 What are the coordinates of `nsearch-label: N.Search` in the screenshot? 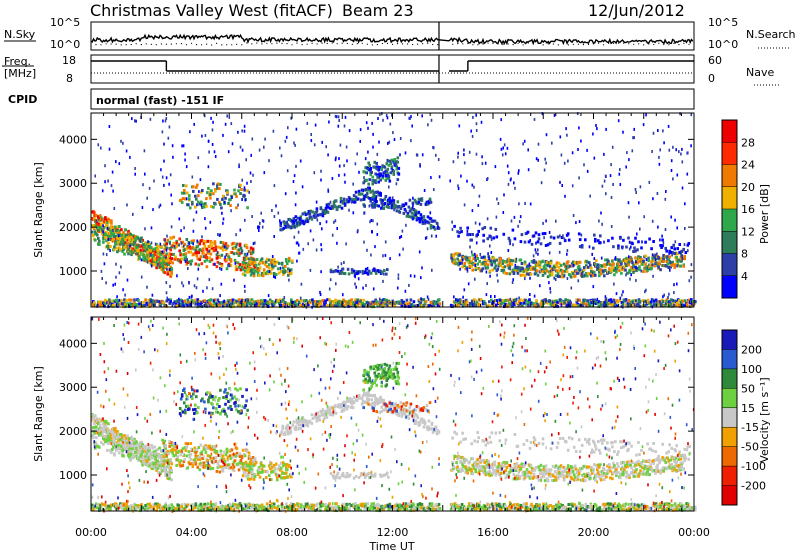 It's located at (771, 34).